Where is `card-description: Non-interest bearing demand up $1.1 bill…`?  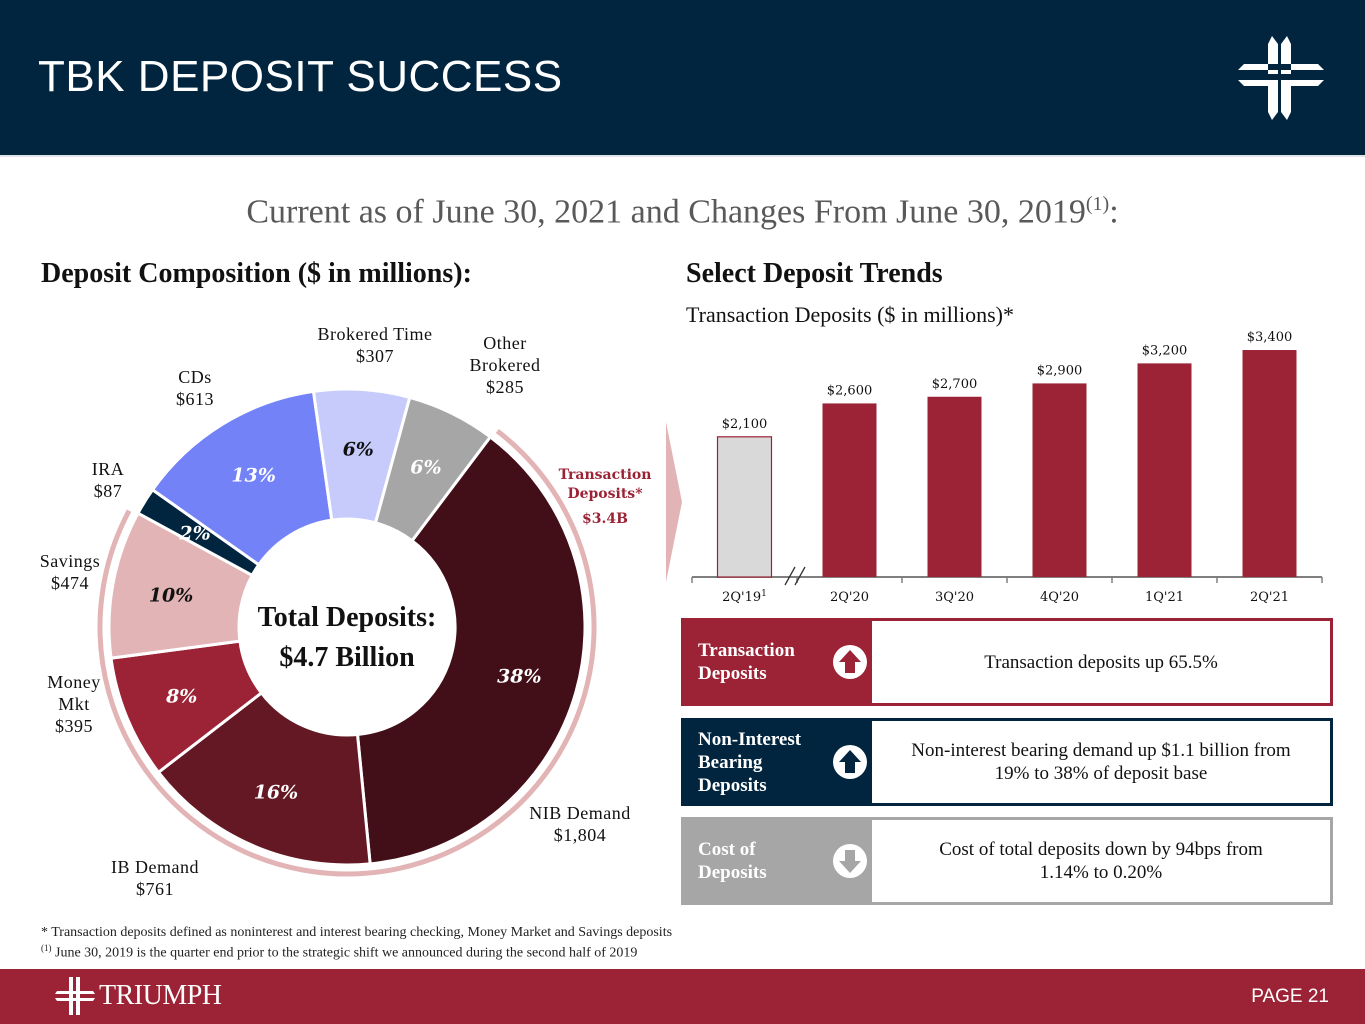 card-description: Non-interest bearing demand up $1.1 bill… is located at coordinates (1101, 762).